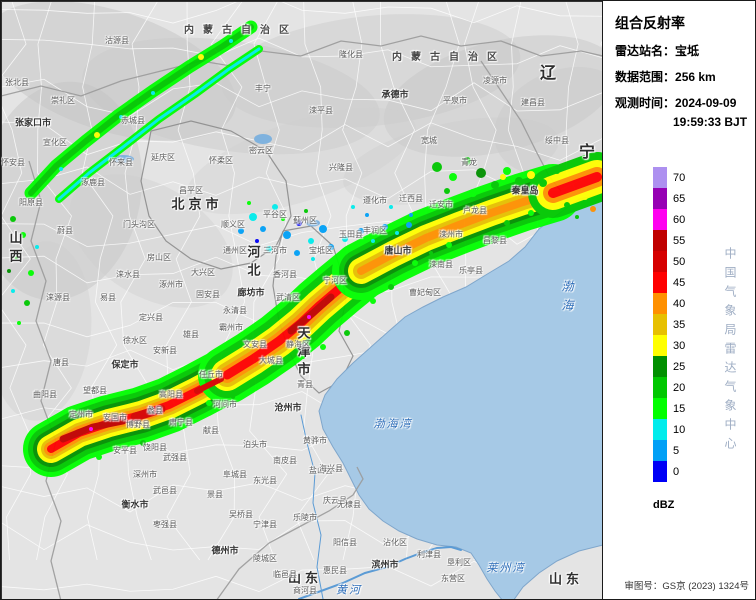 The image size is (756, 600). I want to click on legend-row: 15, so click(669, 408).